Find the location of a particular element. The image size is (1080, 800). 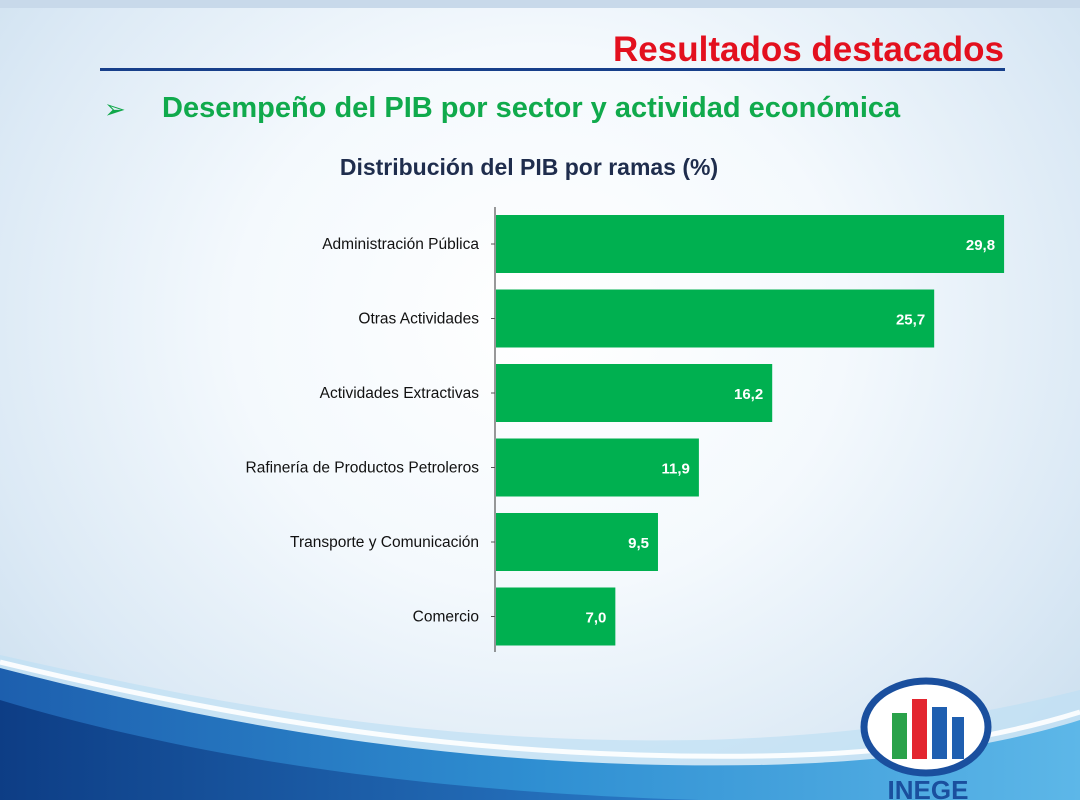

category-label: Otras Actividades is located at coordinates (418, 319).